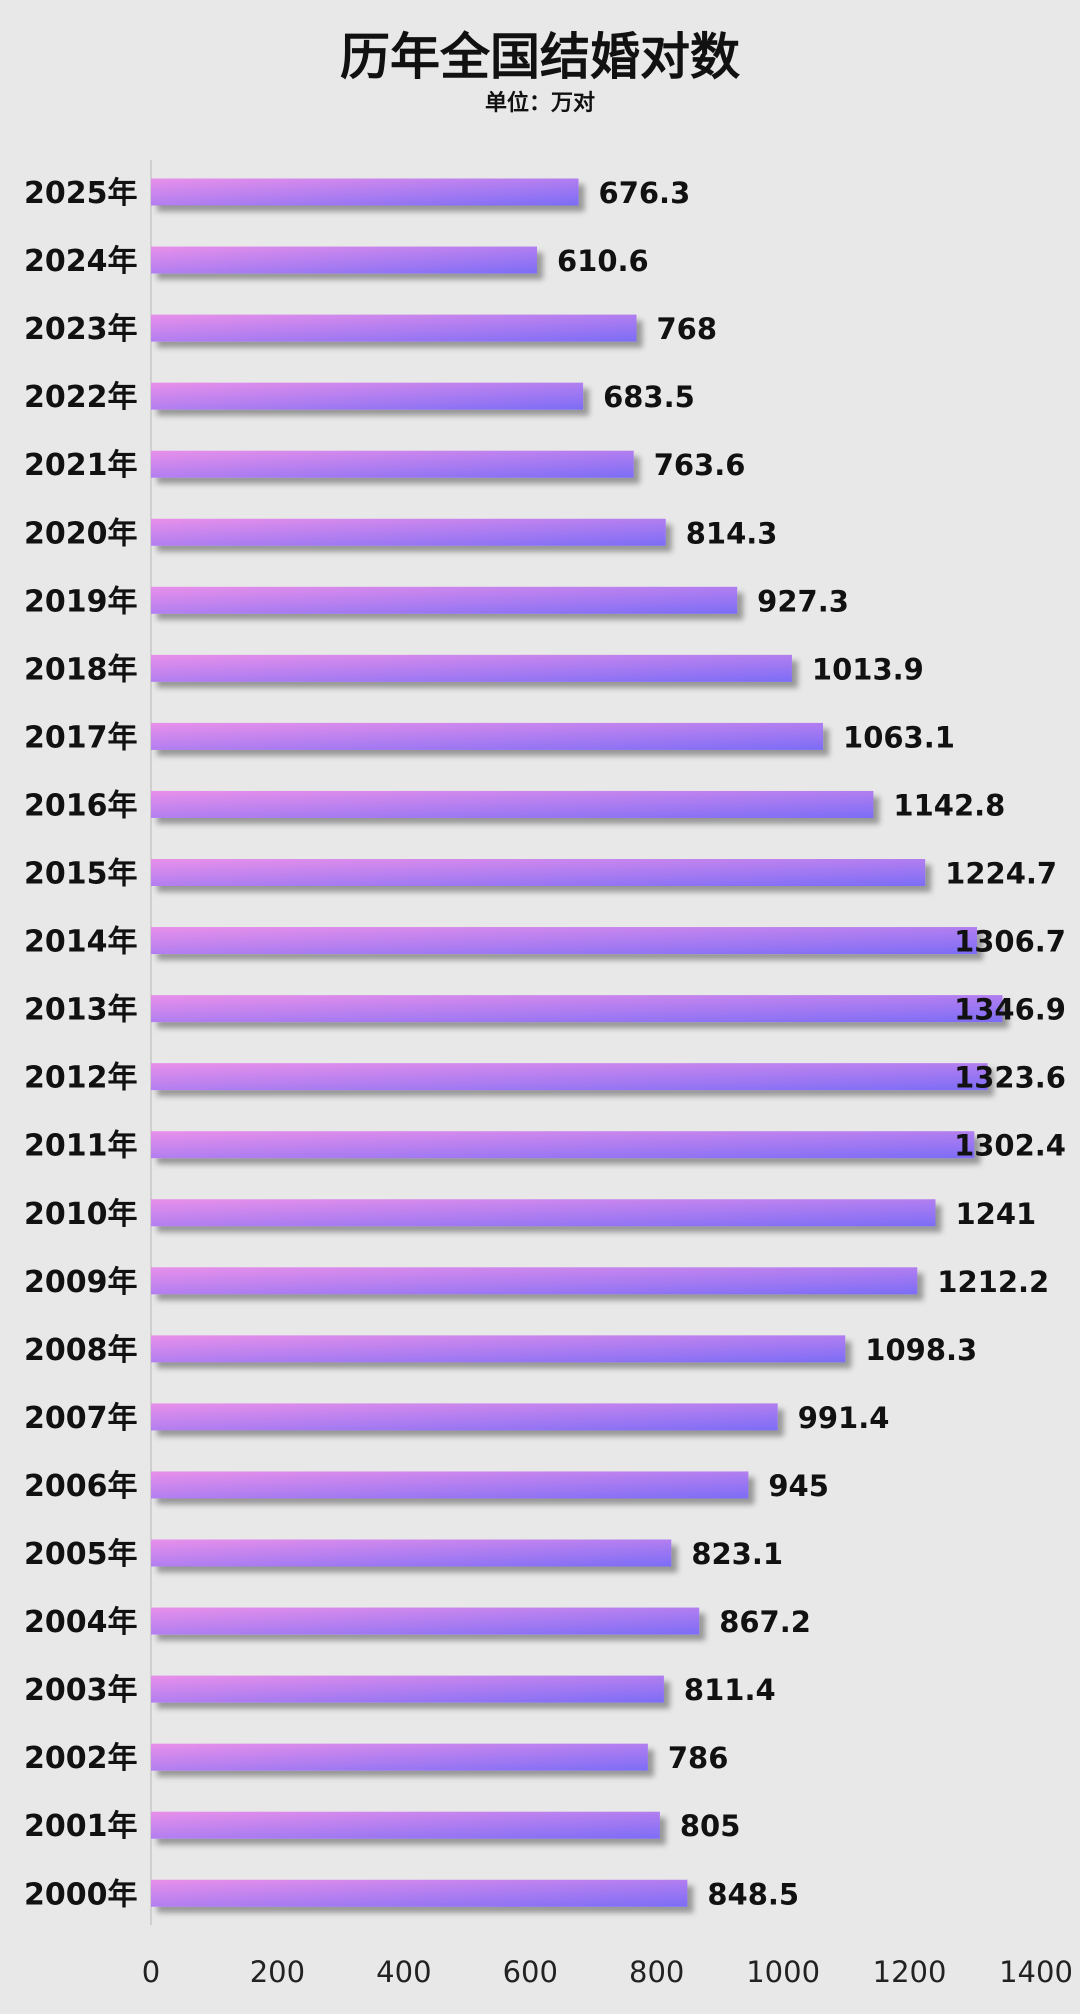 The width and height of the screenshot is (1080, 2014). What do you see at coordinates (403, 1972) in the screenshot?
I see `x-tick-label: 400` at bounding box center [403, 1972].